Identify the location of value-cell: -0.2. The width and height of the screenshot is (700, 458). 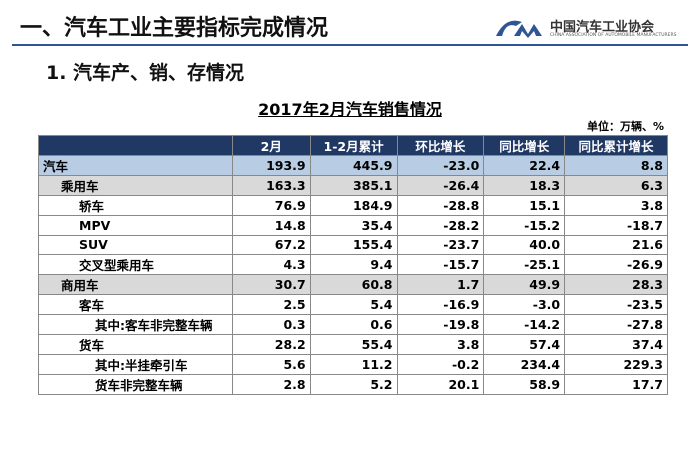
(440, 364).